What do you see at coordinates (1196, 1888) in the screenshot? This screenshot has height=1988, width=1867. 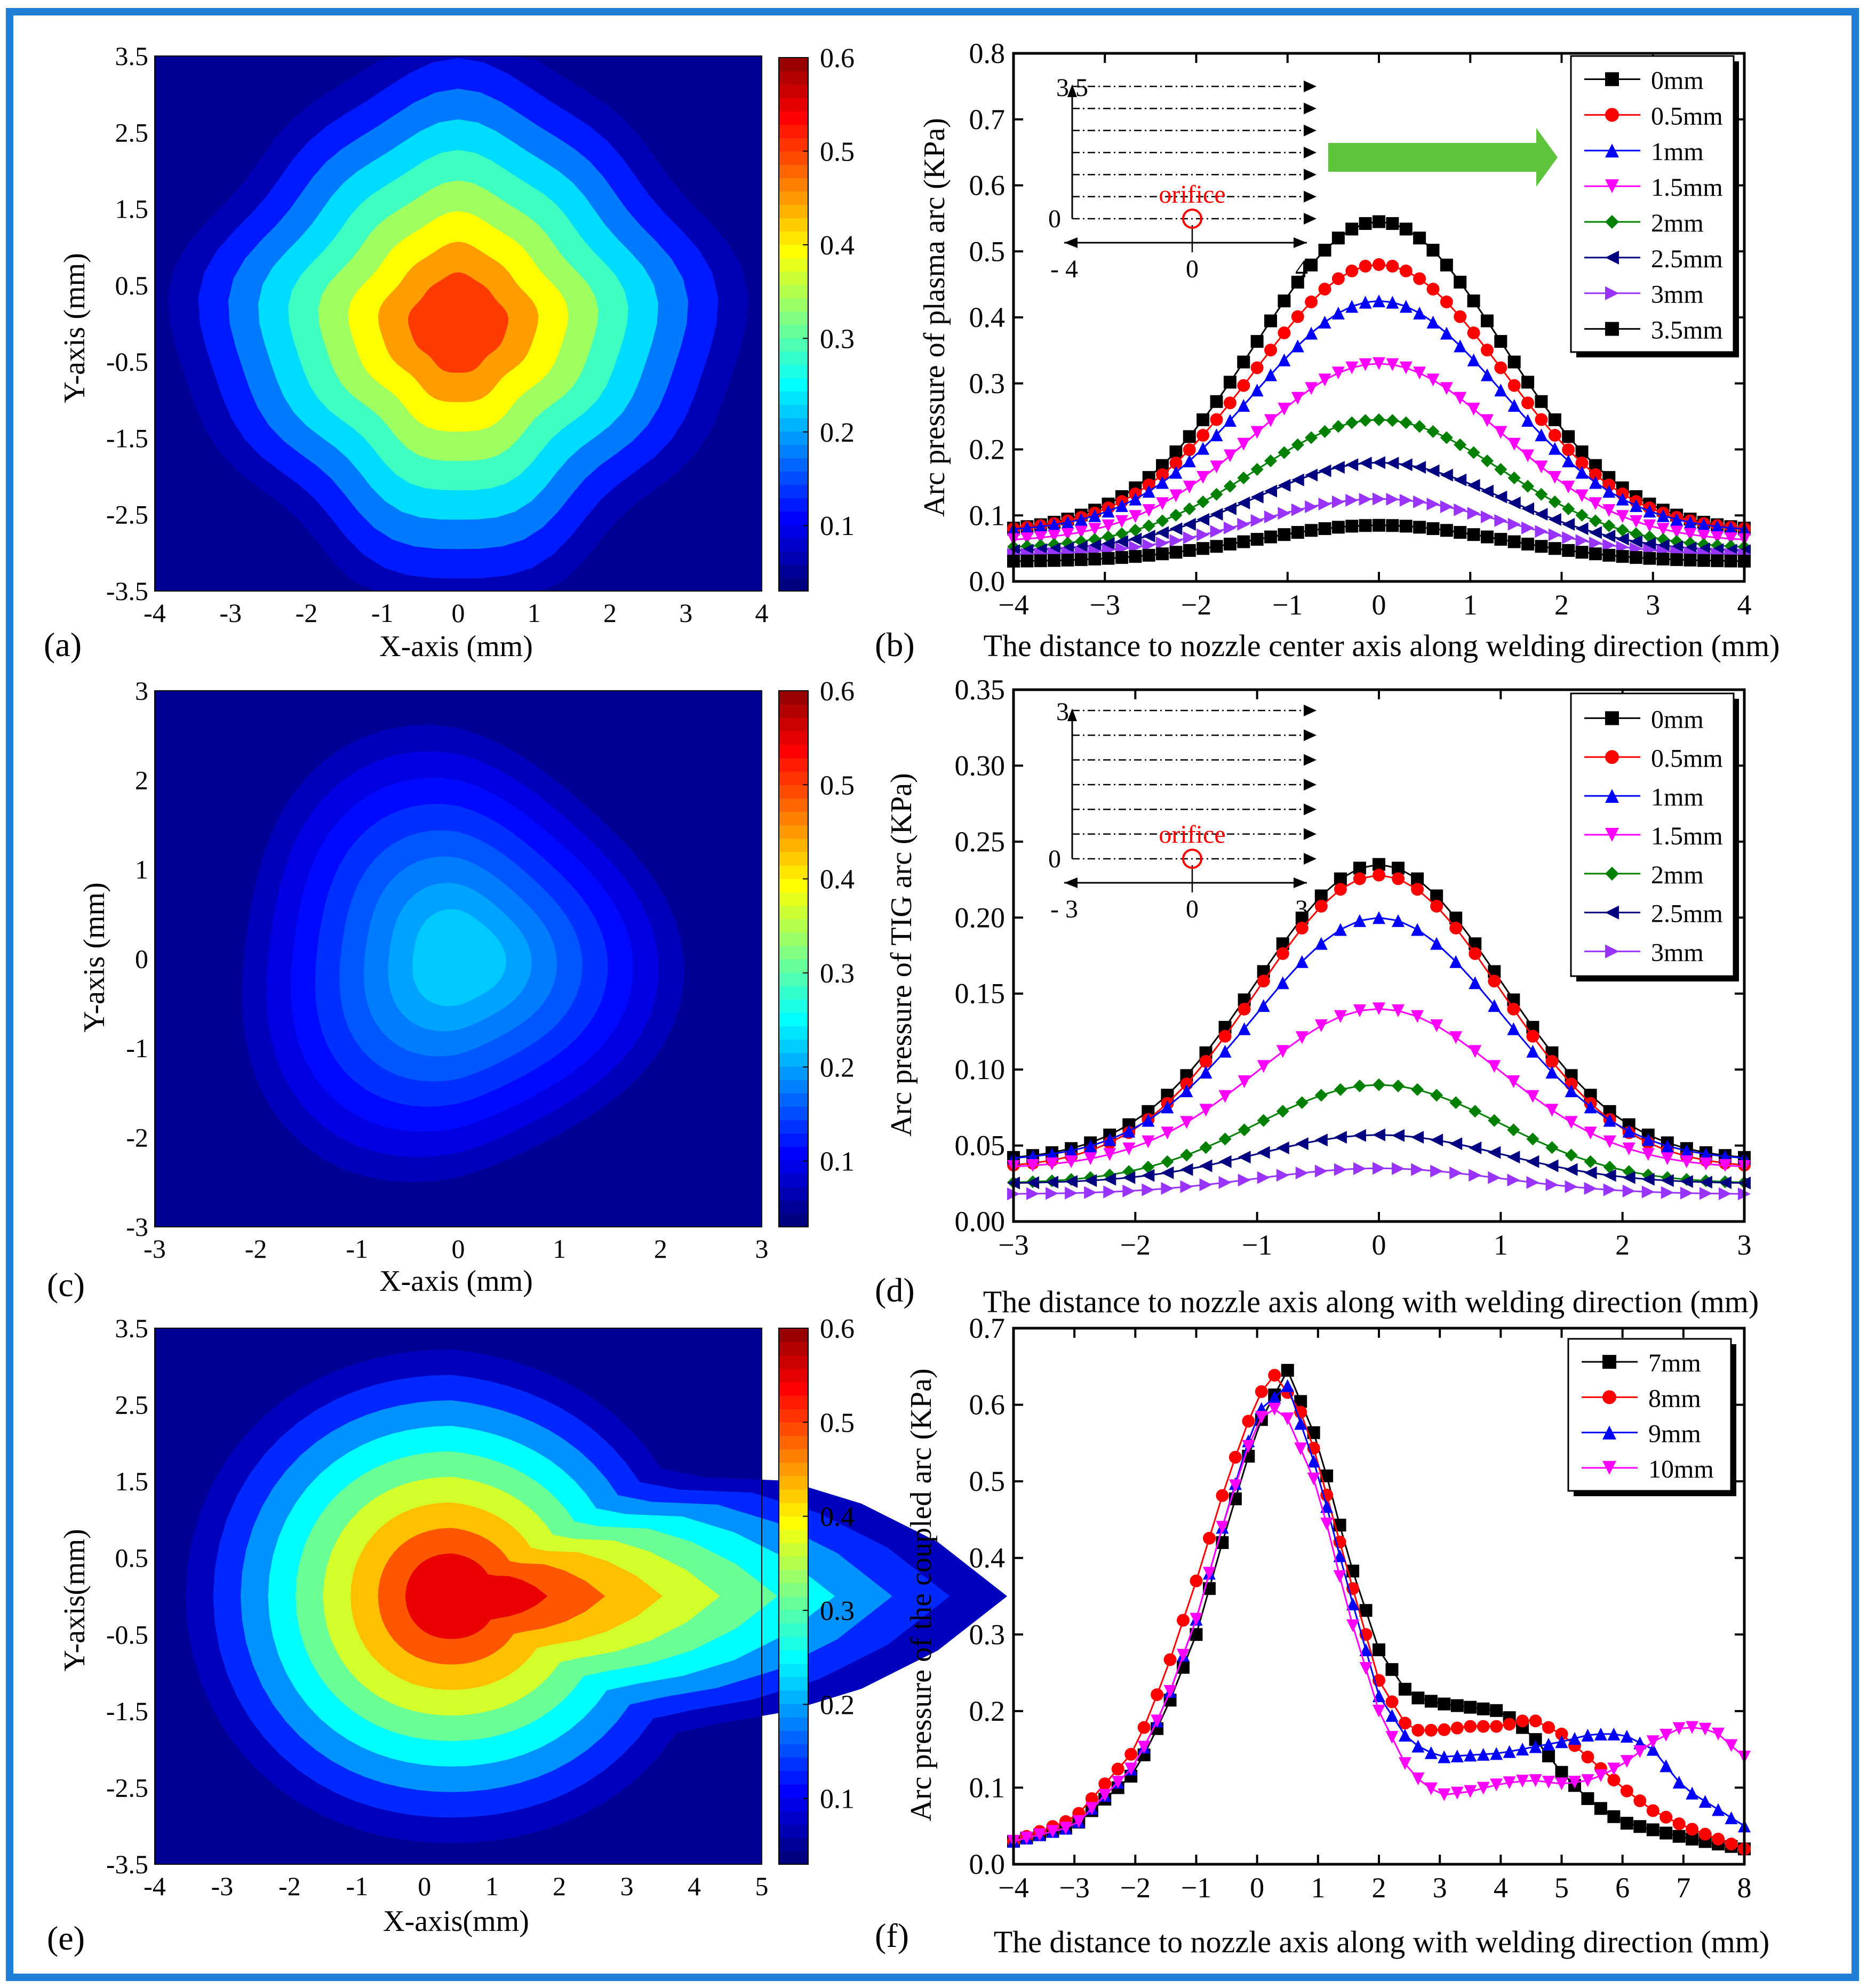 I see `x-tick-label: −1` at bounding box center [1196, 1888].